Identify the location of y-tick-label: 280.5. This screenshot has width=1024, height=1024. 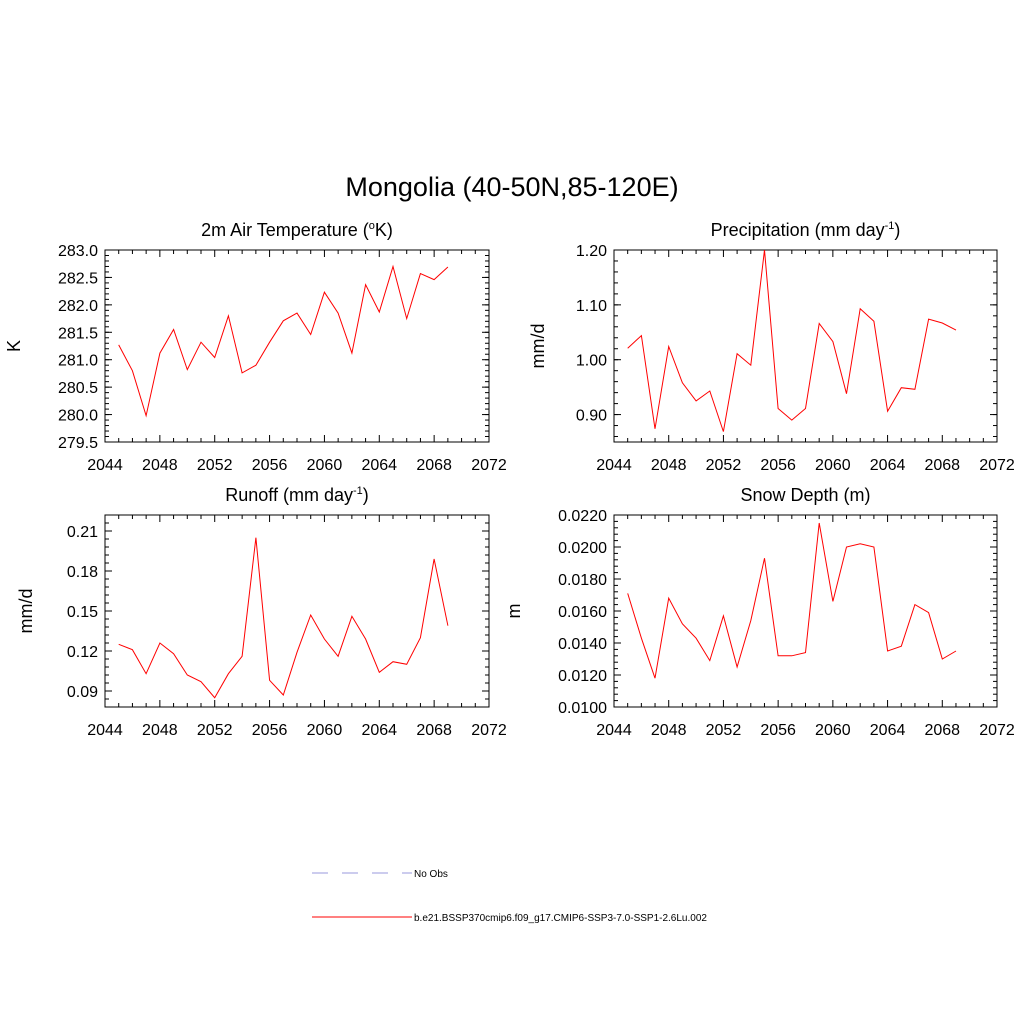
(78, 388).